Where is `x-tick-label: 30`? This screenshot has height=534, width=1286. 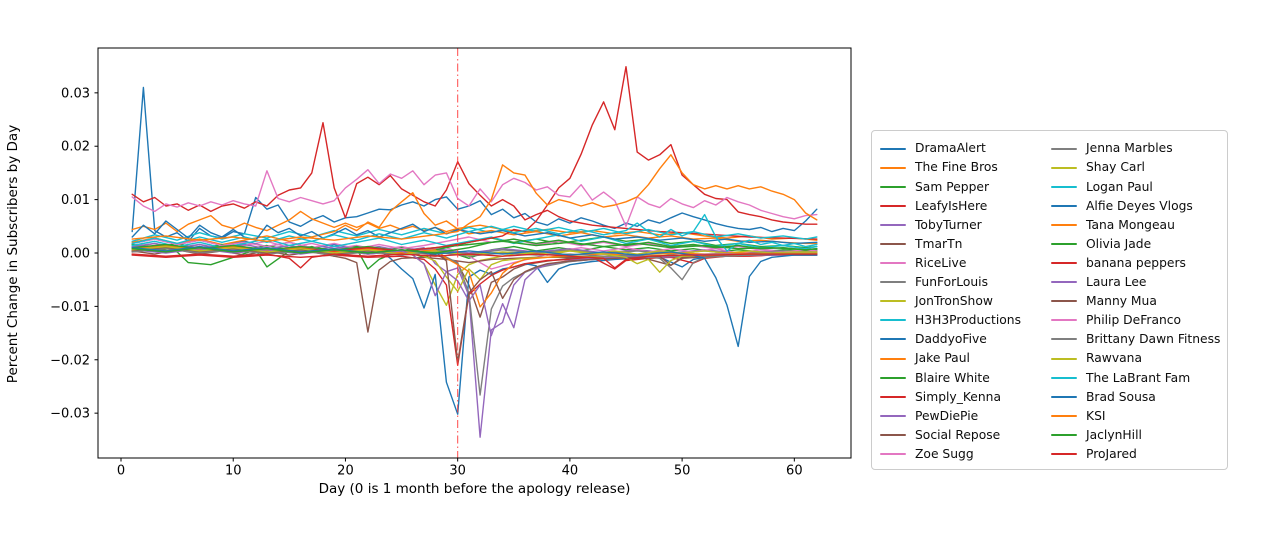
x-tick-label: 30 is located at coordinates (457, 471).